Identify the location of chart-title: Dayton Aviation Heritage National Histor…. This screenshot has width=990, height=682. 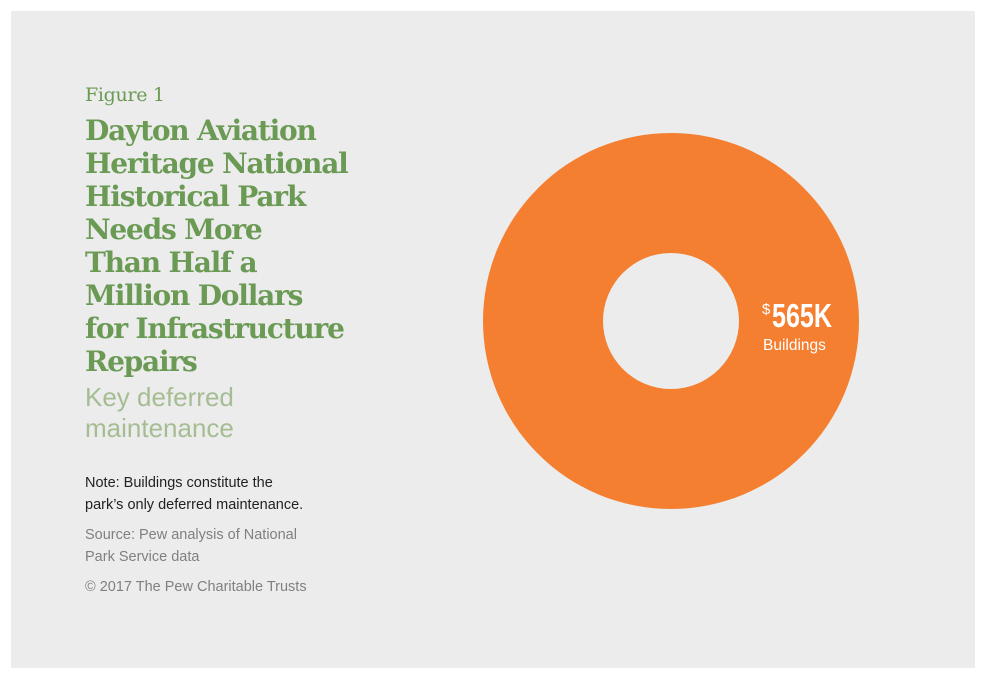
(220, 246).